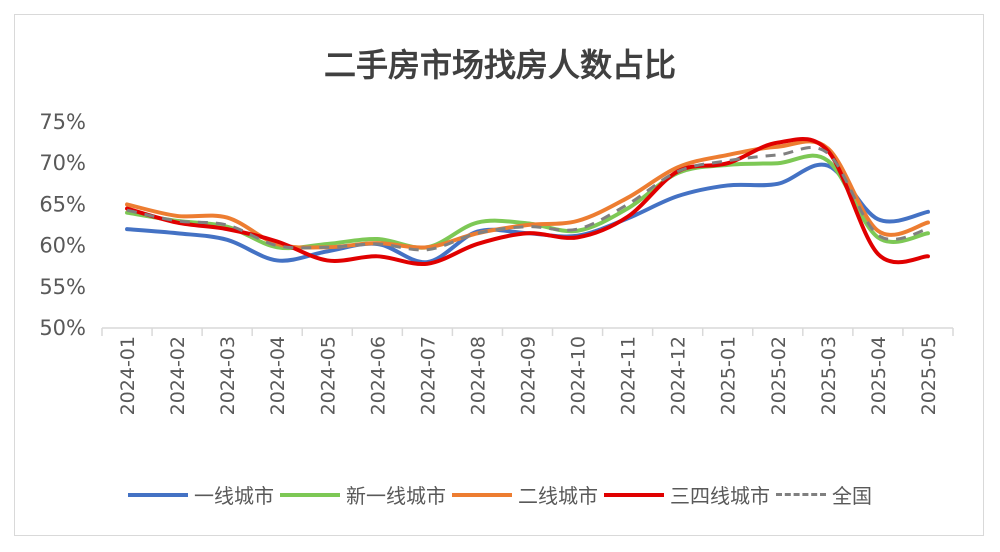 This screenshot has width=1000, height=552. I want to click on legend-item: 新一线城市, so click(363, 494).